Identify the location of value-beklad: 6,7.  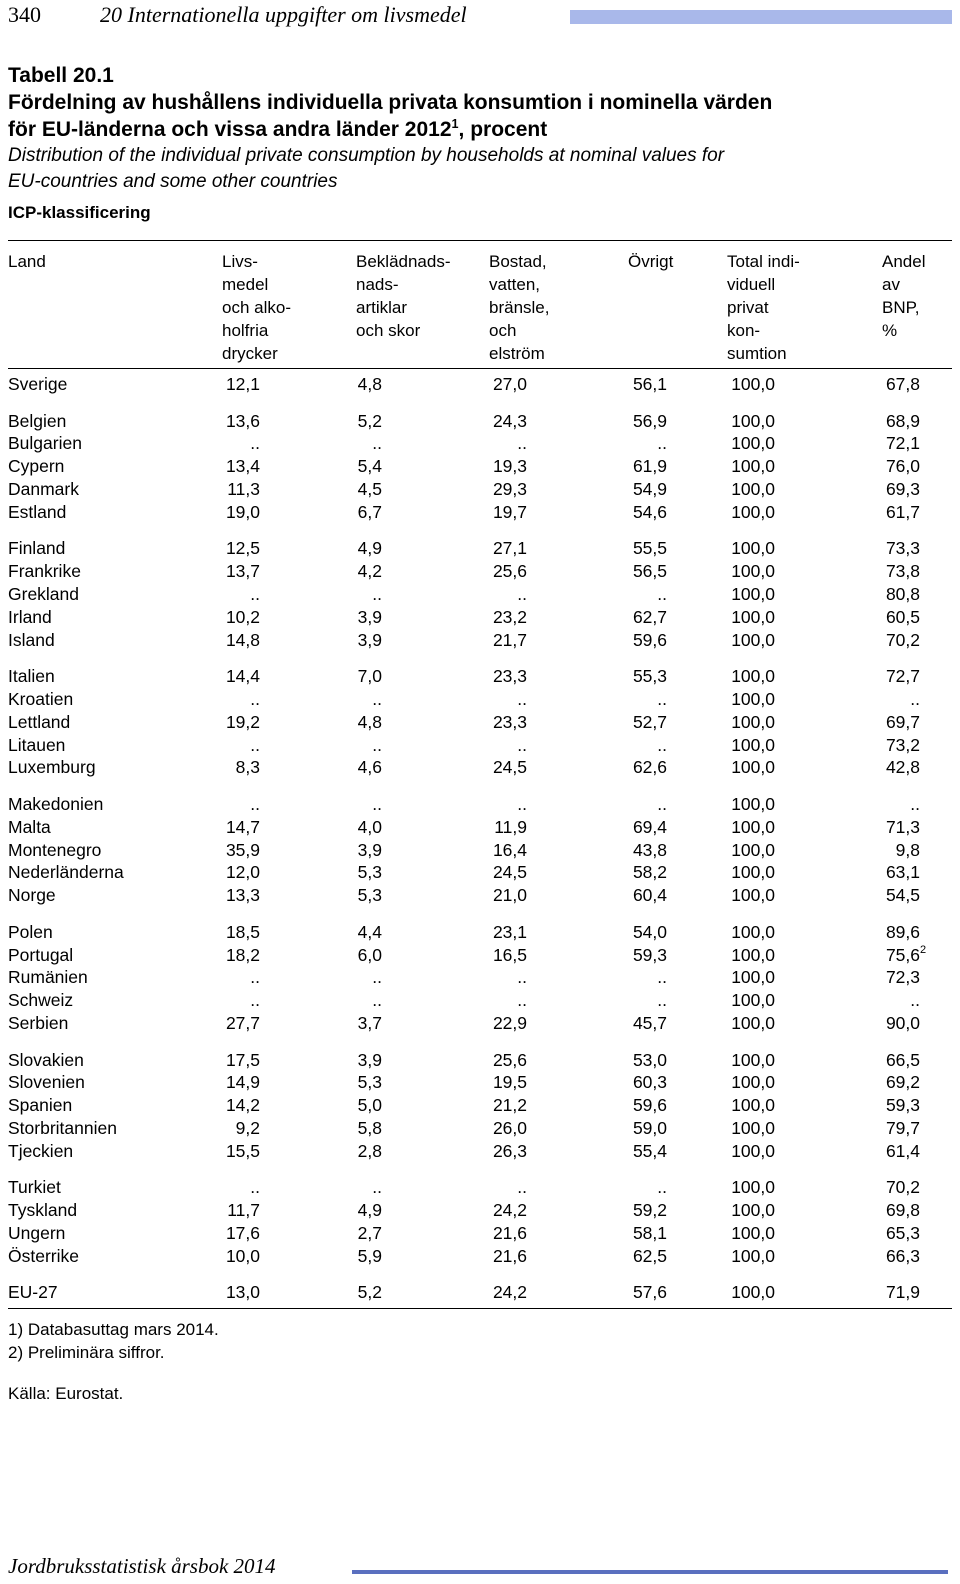
(370, 512).